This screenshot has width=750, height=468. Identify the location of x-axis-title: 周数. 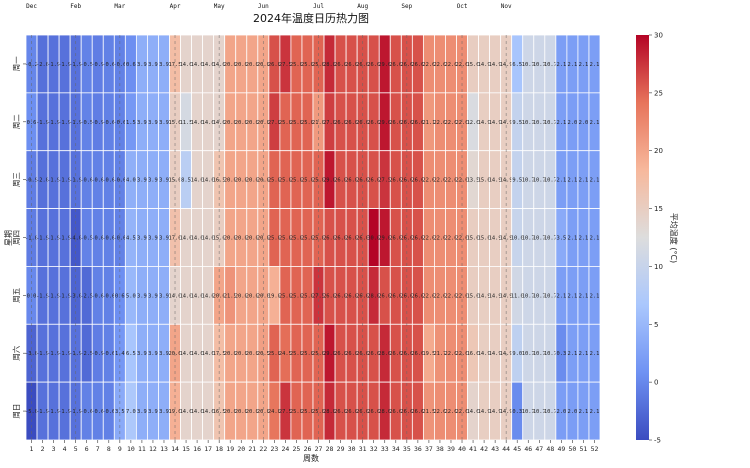
(311, 458).